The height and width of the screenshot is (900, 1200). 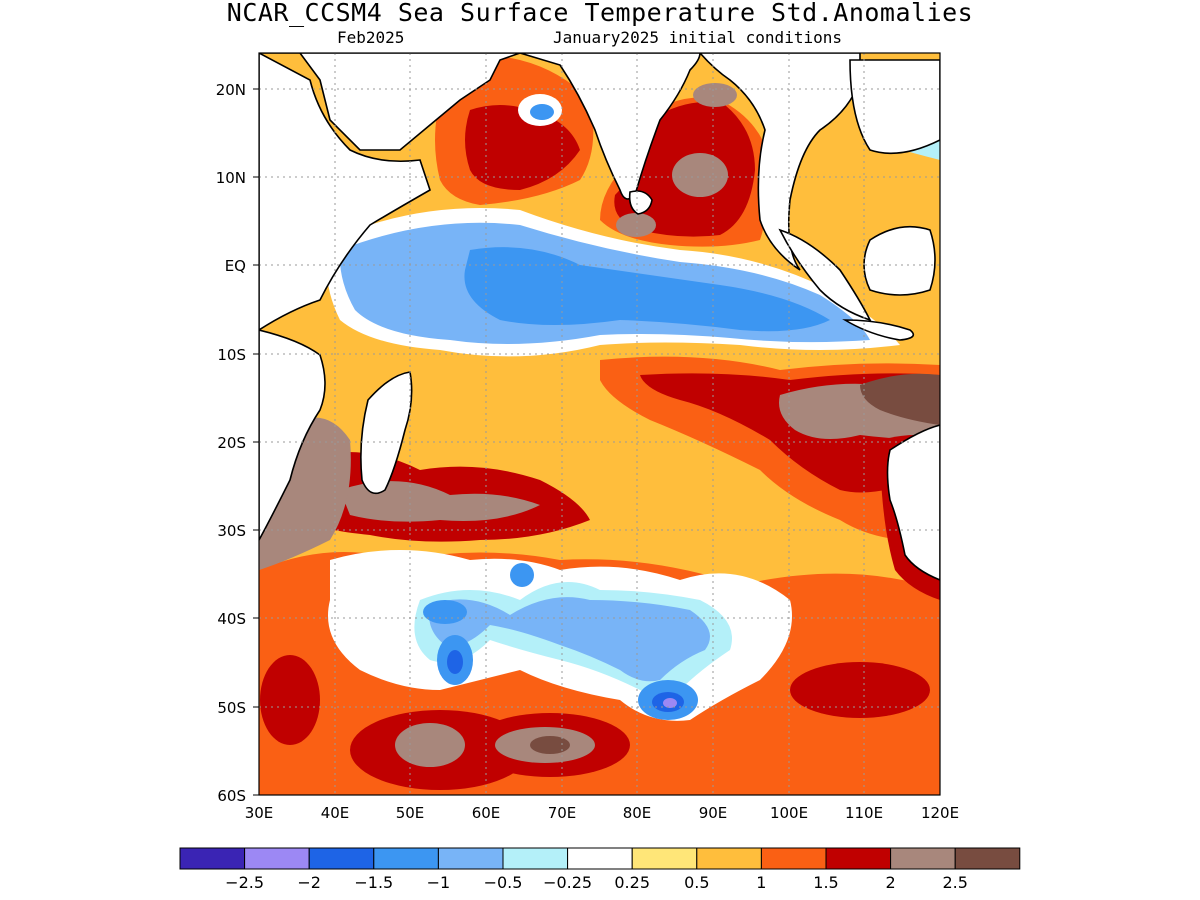 I want to click on lon-tick: 70E, so click(x=562, y=813).